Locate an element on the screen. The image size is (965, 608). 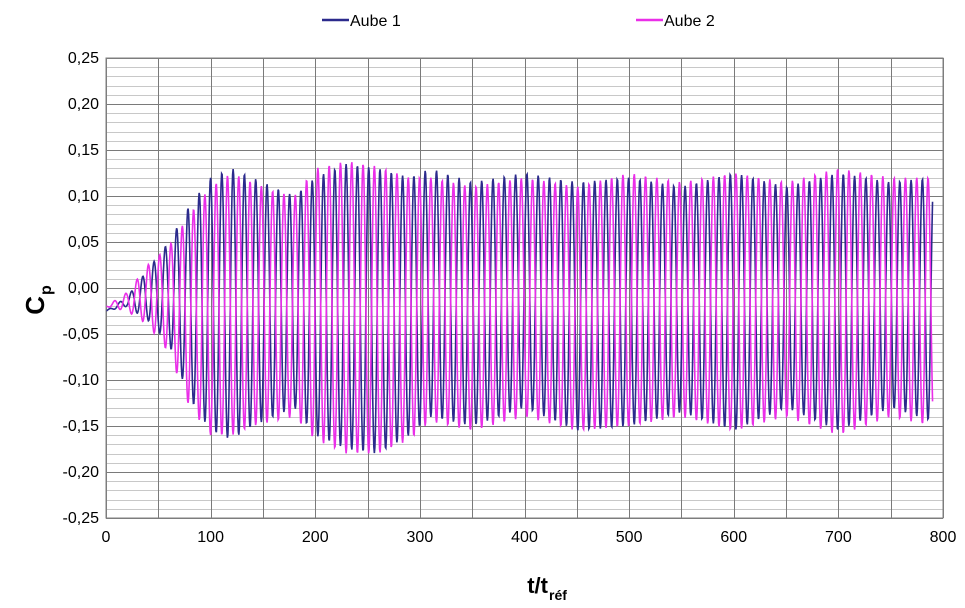
x-tick-label: 300 is located at coordinates (420, 537).